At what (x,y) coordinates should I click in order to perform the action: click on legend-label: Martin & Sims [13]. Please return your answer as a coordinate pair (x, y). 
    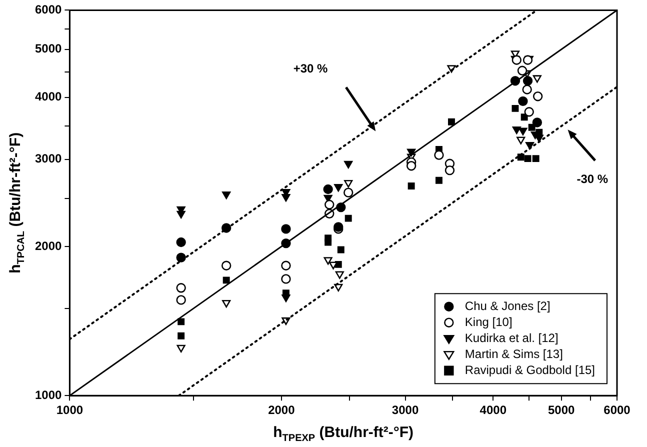
    Looking at the image, I should click on (513, 353).